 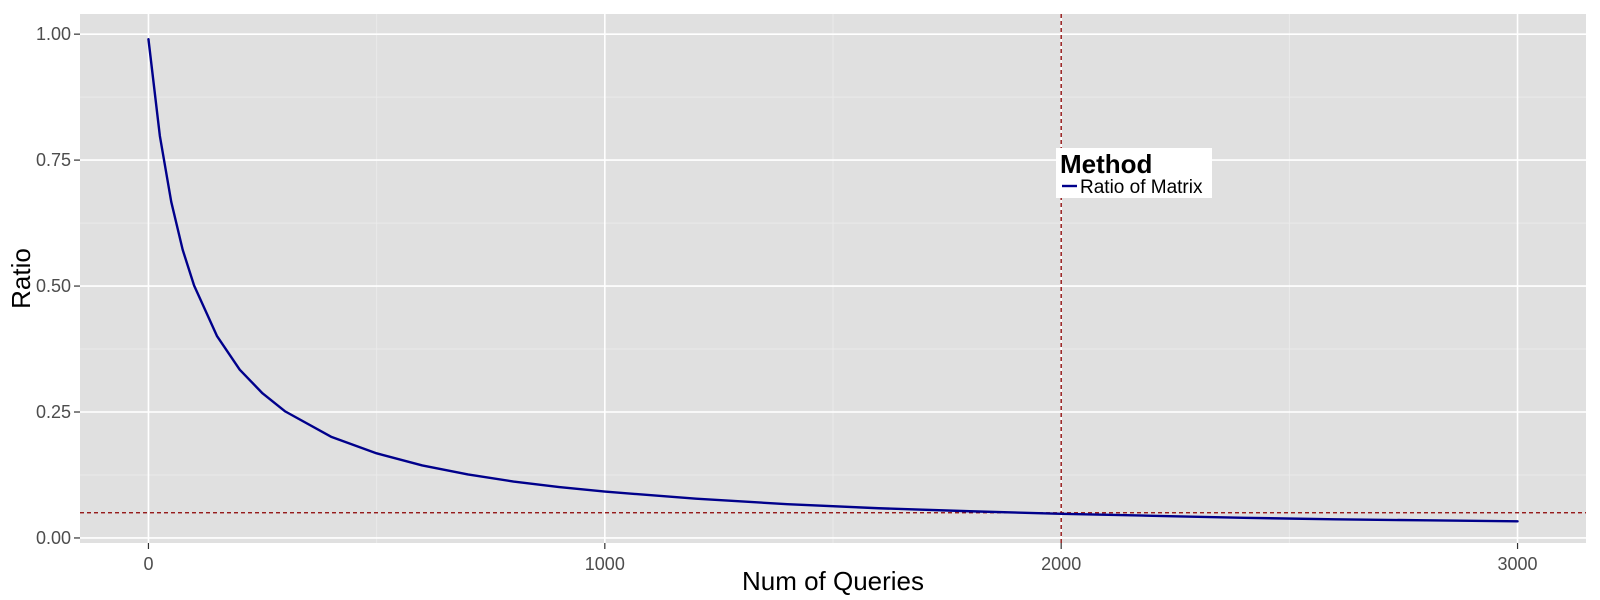 I want to click on y-tick-label: 0.00, so click(x=53, y=538).